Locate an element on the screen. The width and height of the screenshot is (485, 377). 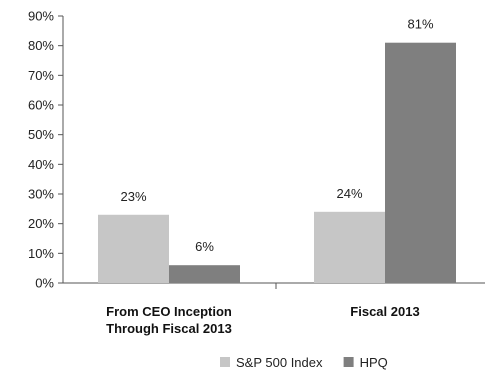
legend: S&P 500 Index HPQ is located at coordinates (304, 362).